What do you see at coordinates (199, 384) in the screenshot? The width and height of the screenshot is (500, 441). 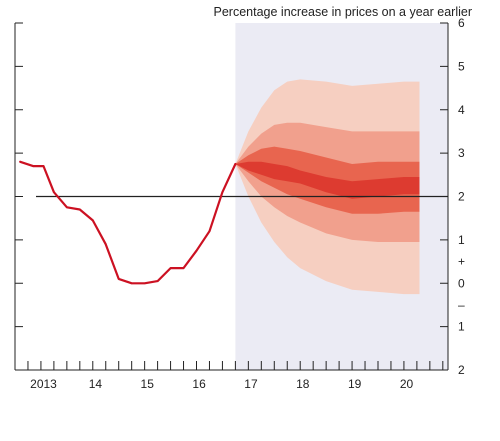 I see `x-tick-label: 16` at bounding box center [199, 384].